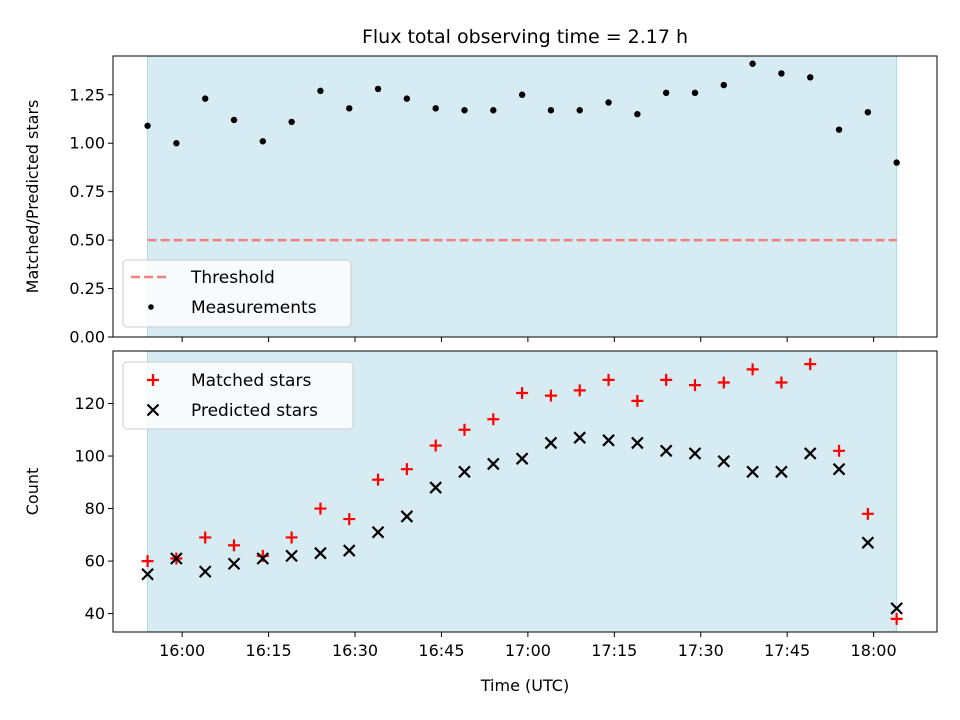  What do you see at coordinates (153, 380) in the screenshot?
I see `legend-matched-swatch` at bounding box center [153, 380].